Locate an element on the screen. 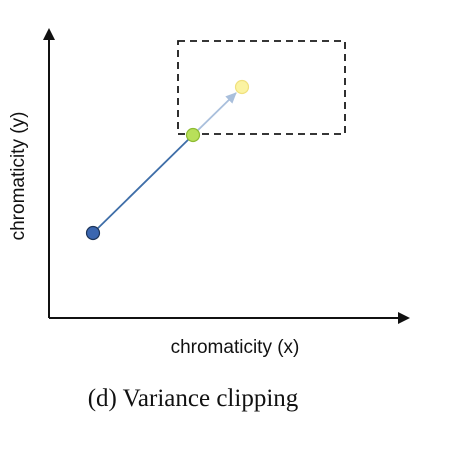 This screenshot has height=464, width=454. variance-clip-box is located at coordinates (261, 87).